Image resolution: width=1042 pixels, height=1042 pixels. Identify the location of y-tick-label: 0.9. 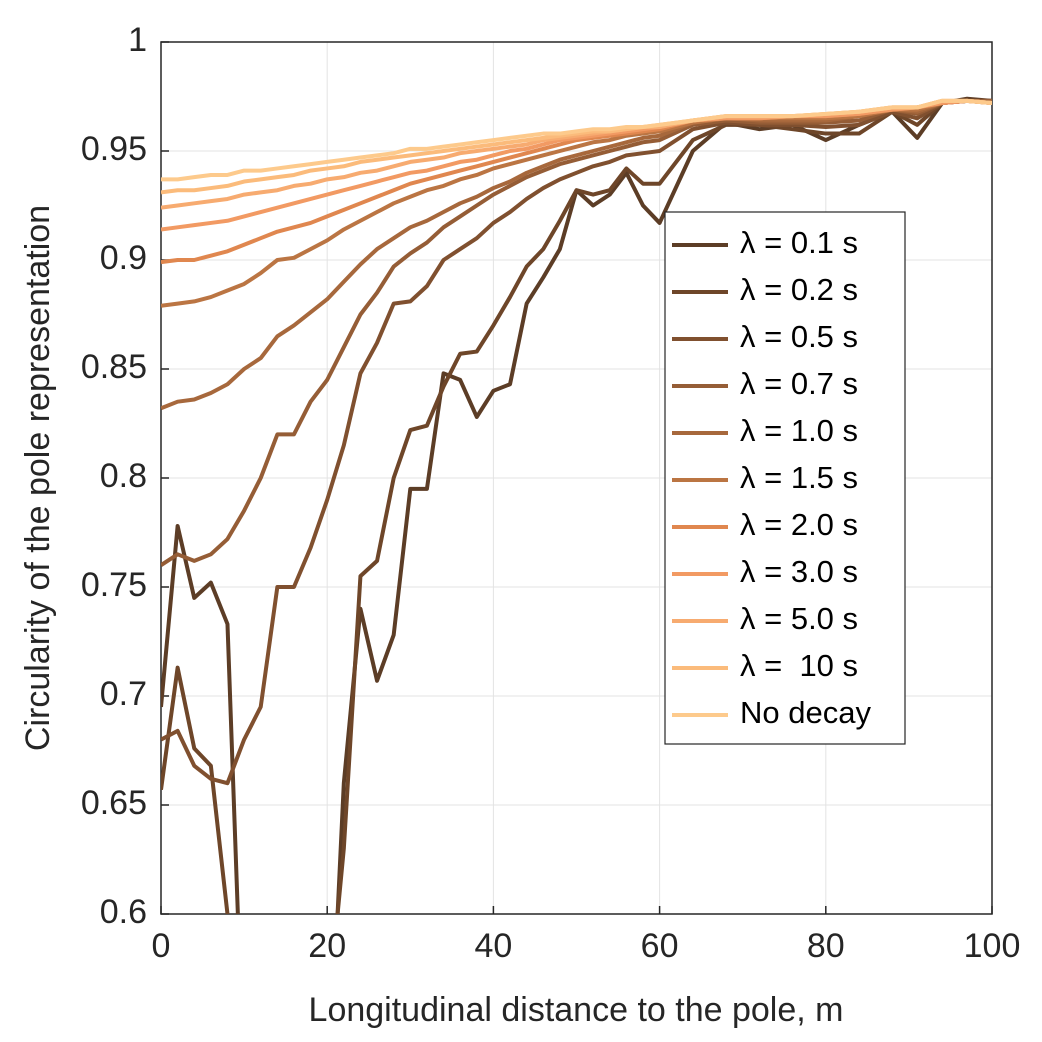
(123, 258).